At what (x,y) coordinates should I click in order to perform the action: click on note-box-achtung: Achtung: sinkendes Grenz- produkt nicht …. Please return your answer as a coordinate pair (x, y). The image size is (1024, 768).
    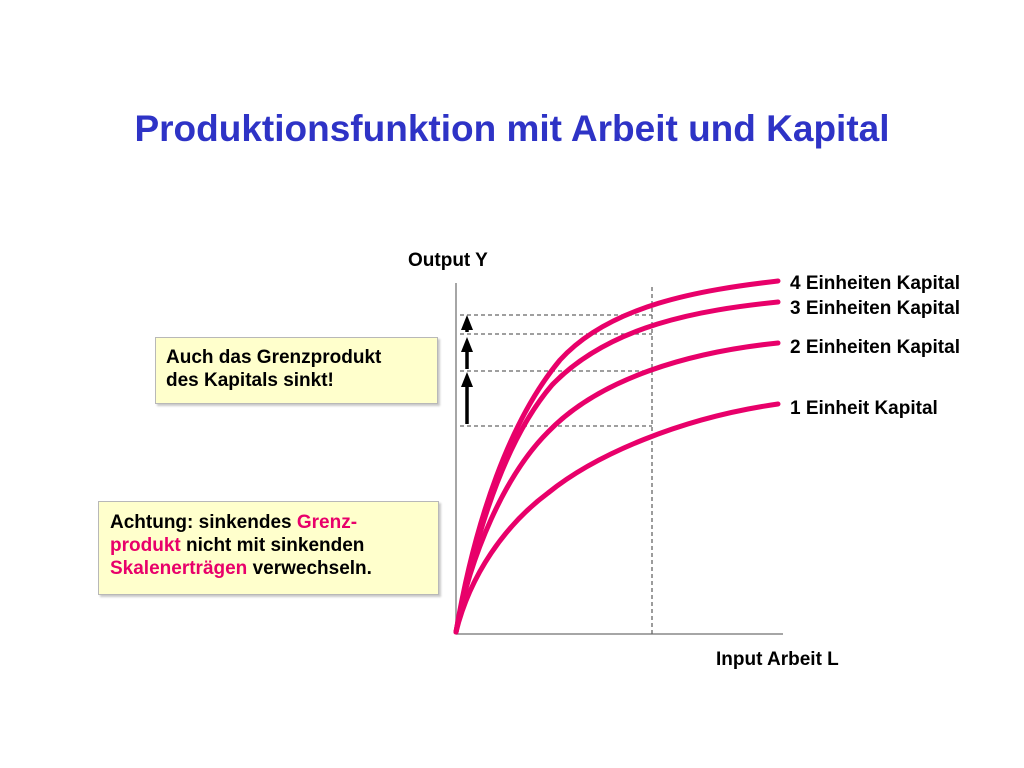
    Looking at the image, I should click on (268, 548).